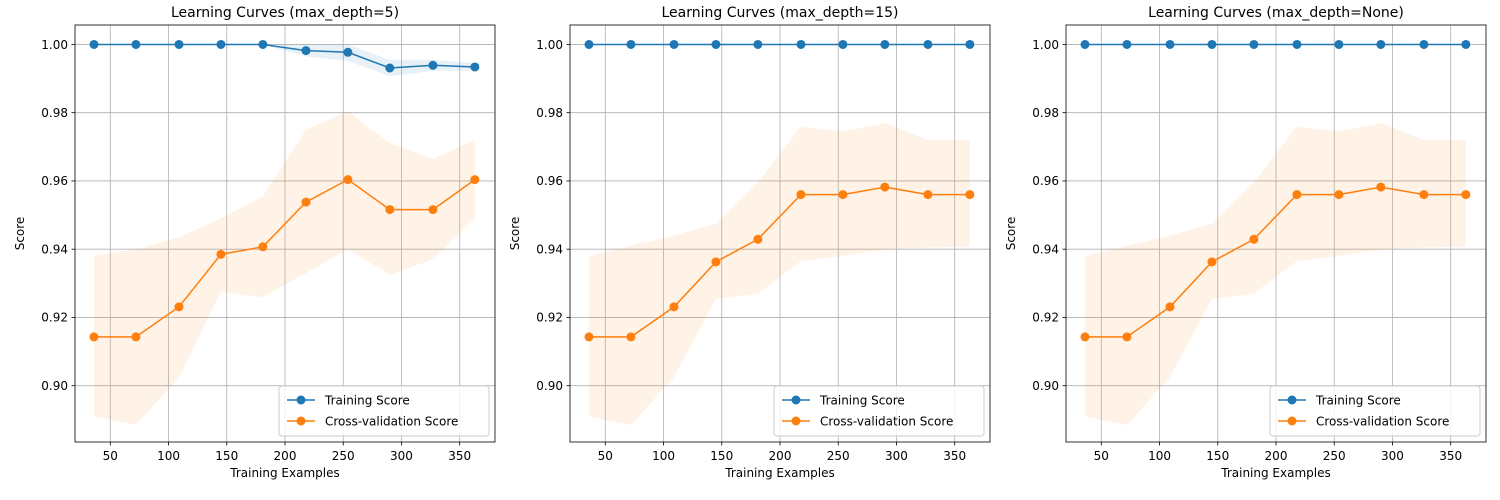 The height and width of the screenshot is (500, 1500). Describe the element at coordinates (1276, 13) in the screenshot. I see `chart-title: Learning Curves (max_depth=None)` at that location.